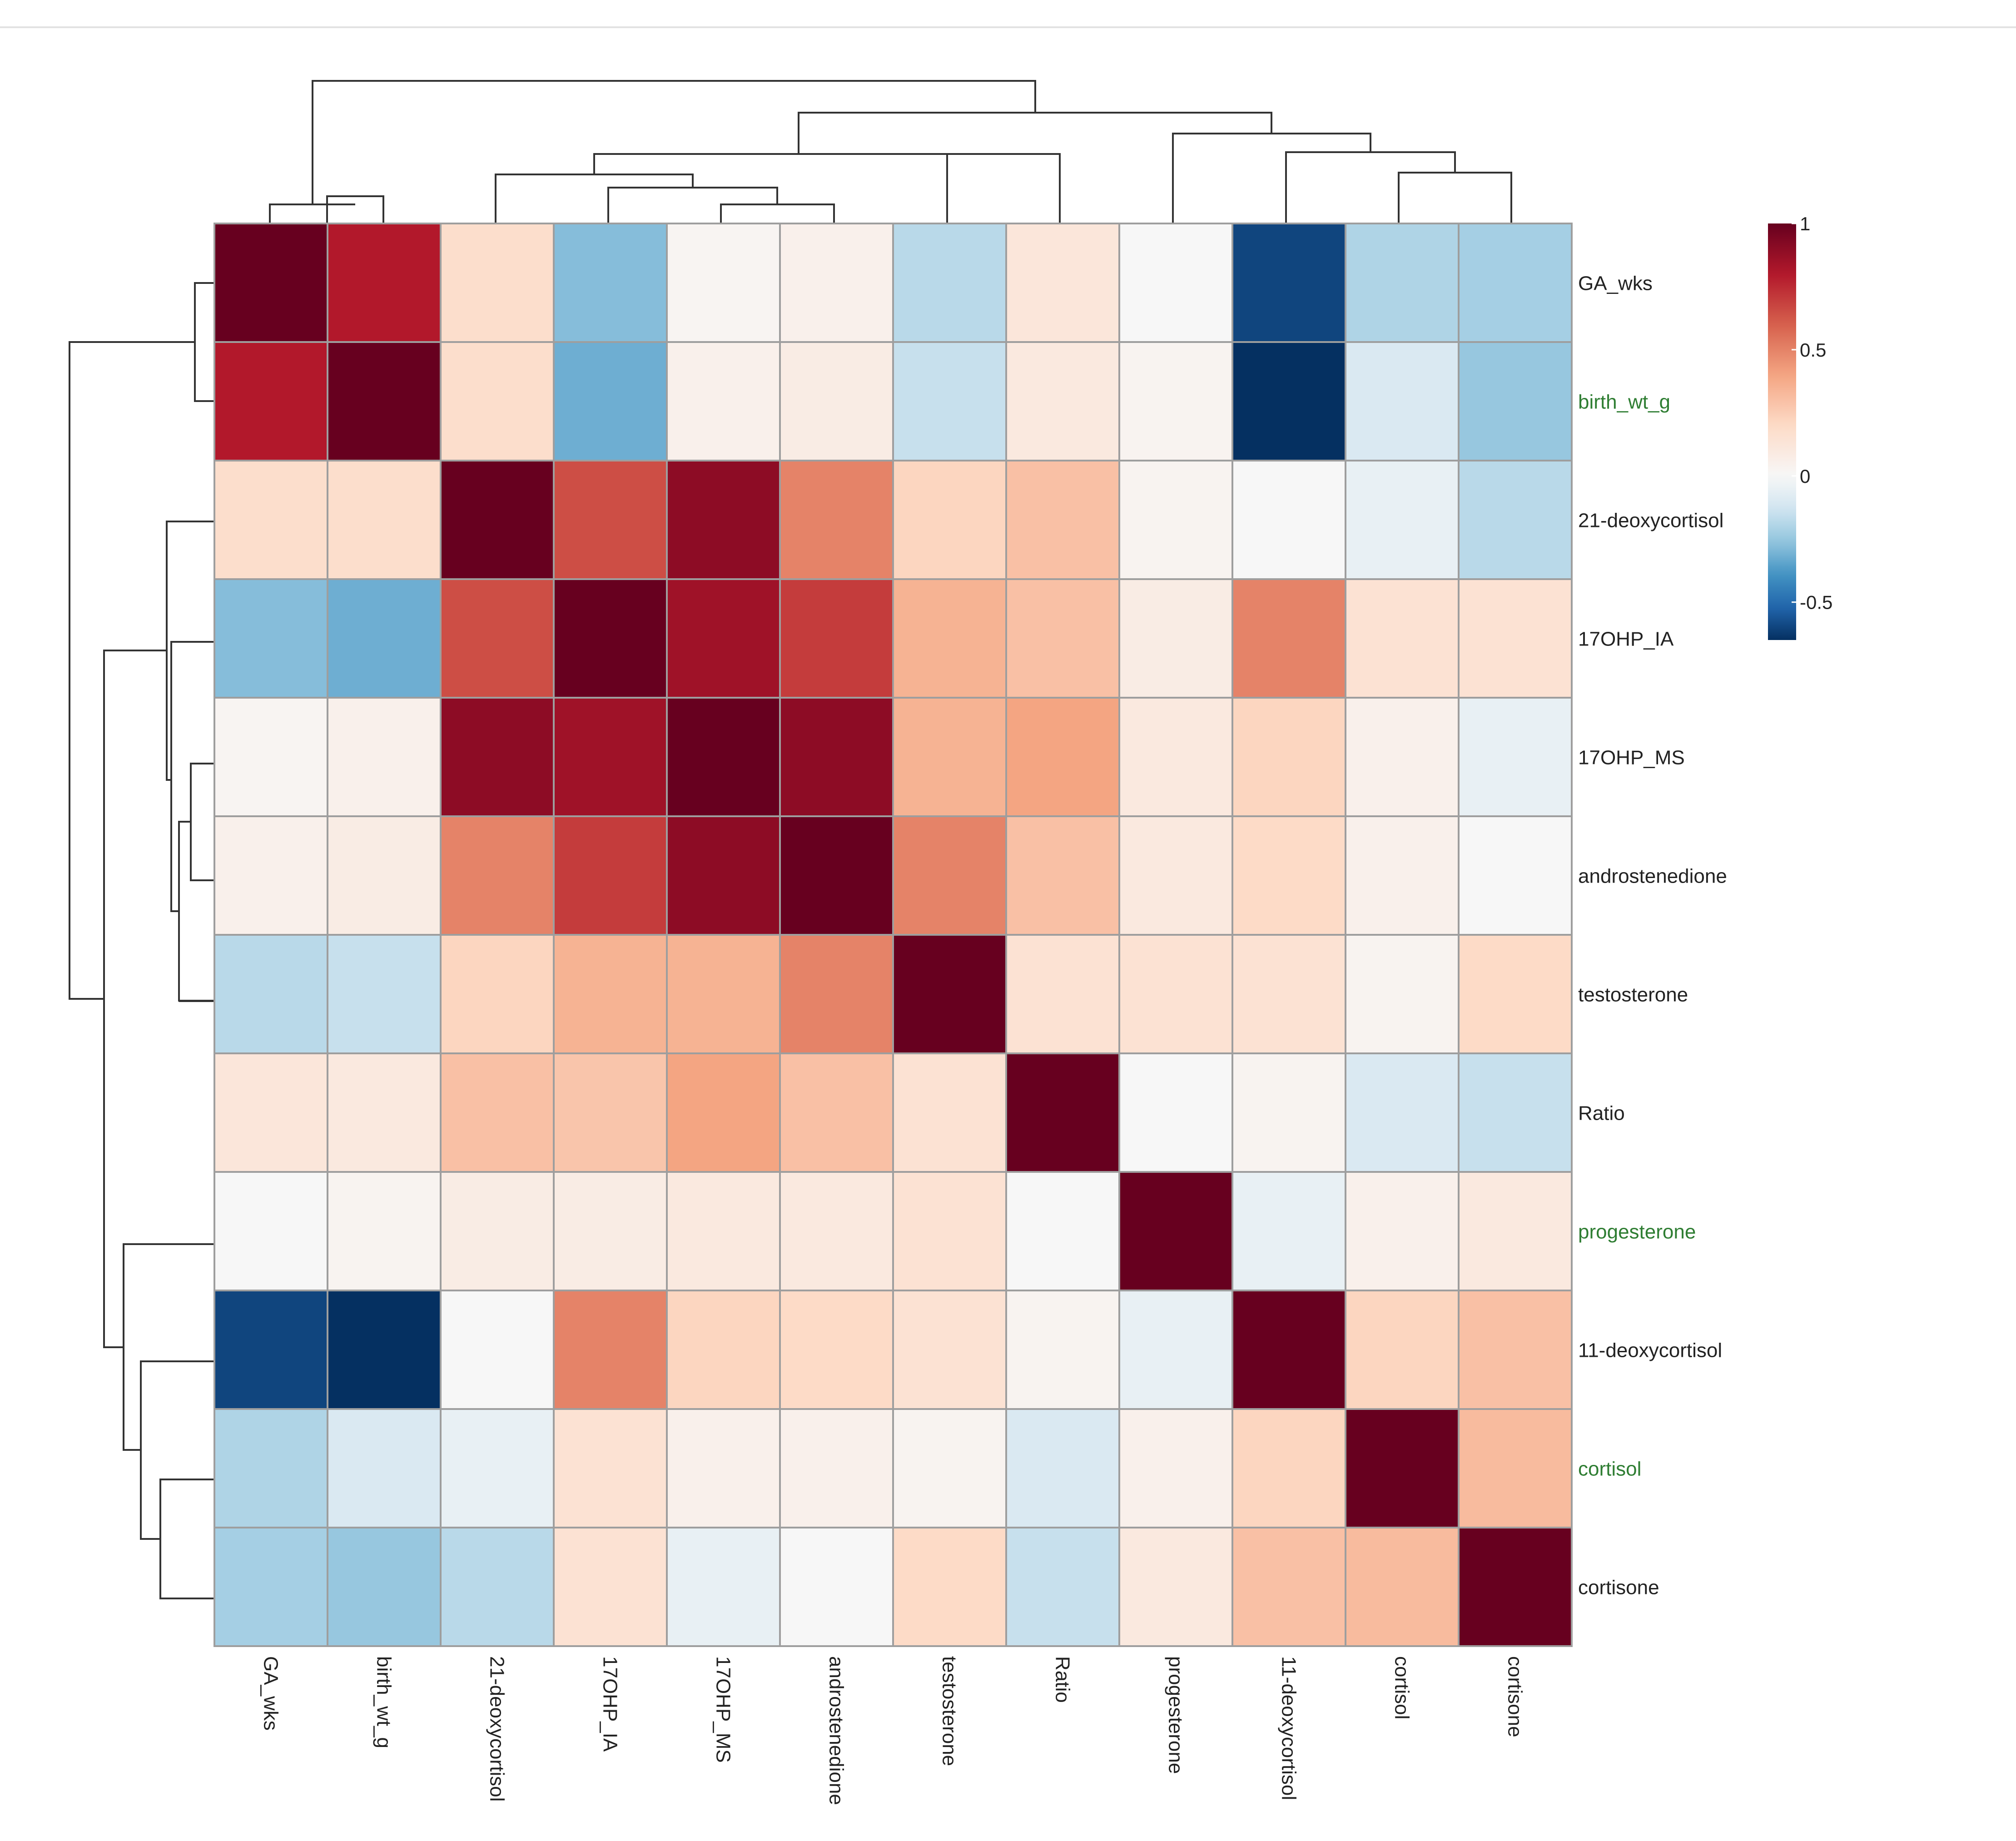 This screenshot has height=1841, width=2016. What do you see at coordinates (1609, 1469) in the screenshot?
I see `row-label: cortisol` at bounding box center [1609, 1469].